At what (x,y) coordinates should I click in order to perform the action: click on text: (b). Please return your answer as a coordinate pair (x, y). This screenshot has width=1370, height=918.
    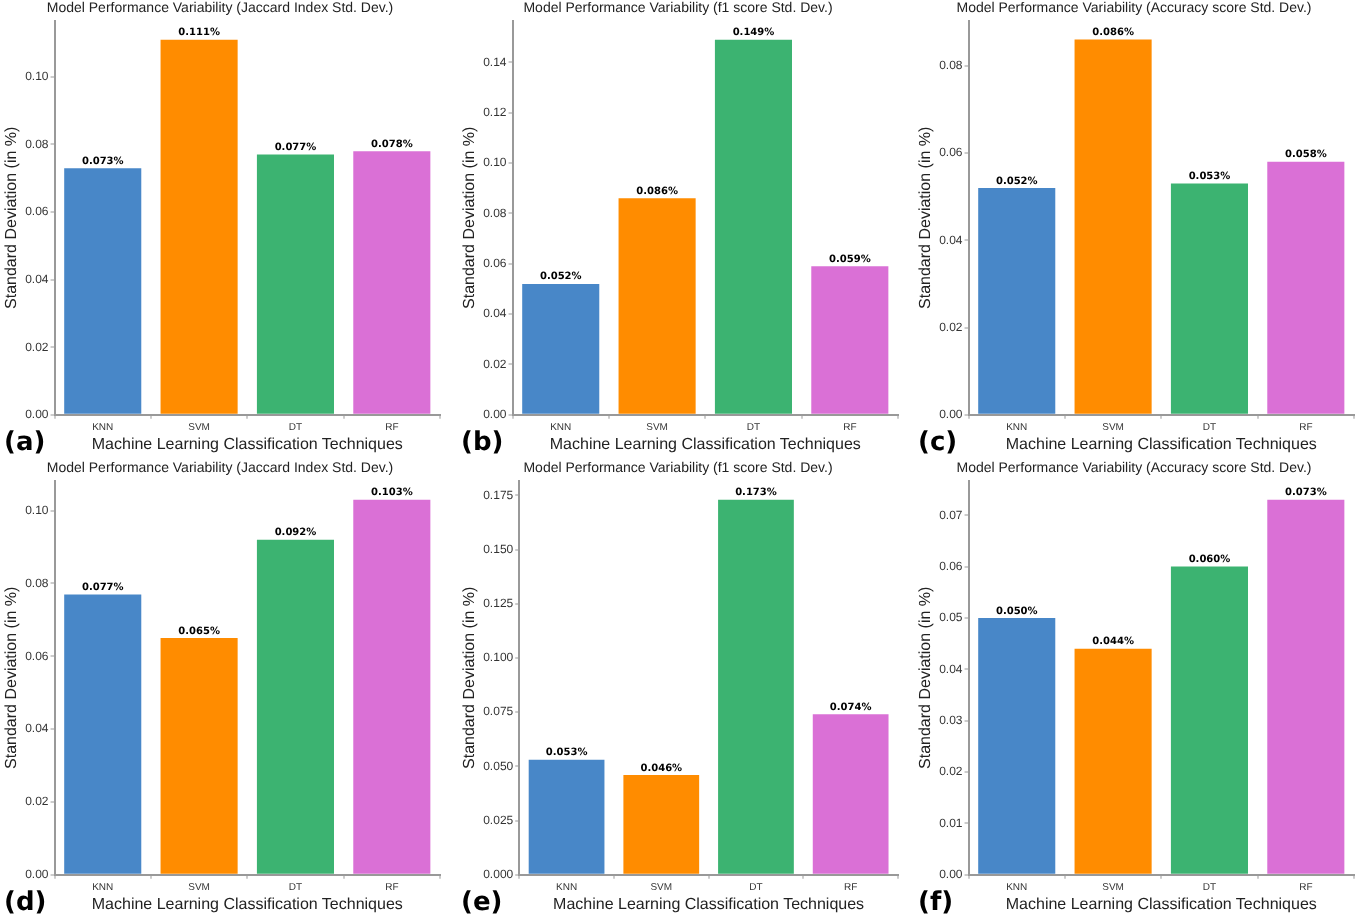
    Looking at the image, I should click on (482, 443).